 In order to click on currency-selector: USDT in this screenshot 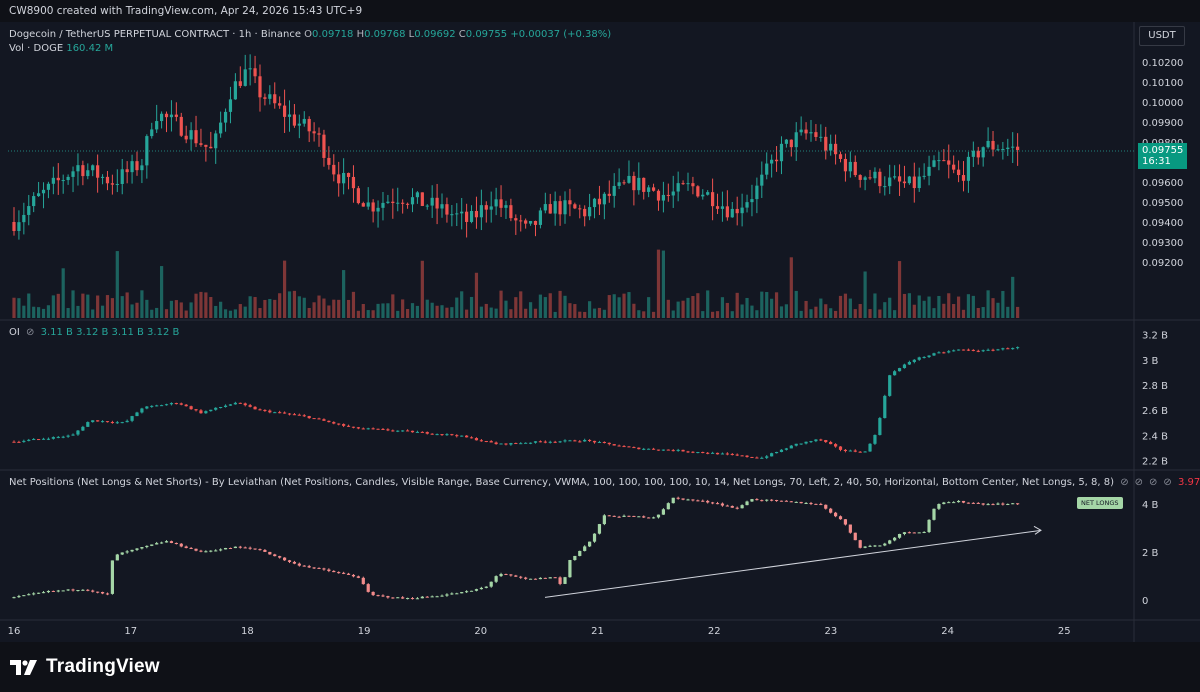, I will do `click(1162, 36)`.